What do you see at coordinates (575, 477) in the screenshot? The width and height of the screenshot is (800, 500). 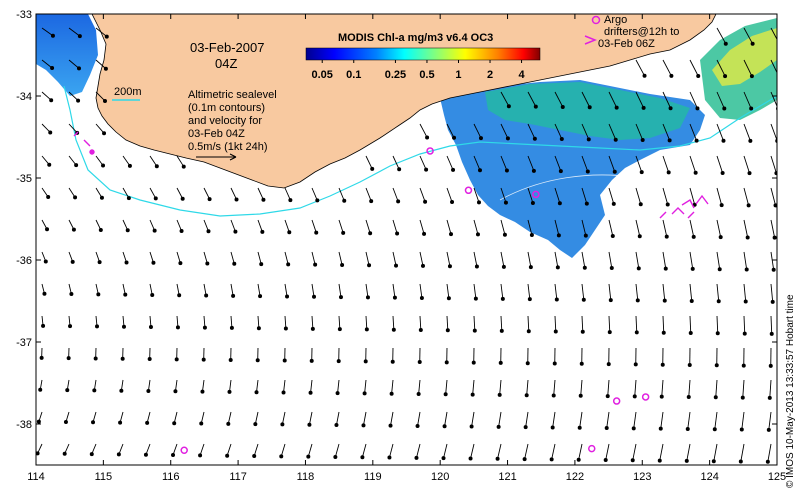 I see `lon-tick-label: 122` at bounding box center [575, 477].